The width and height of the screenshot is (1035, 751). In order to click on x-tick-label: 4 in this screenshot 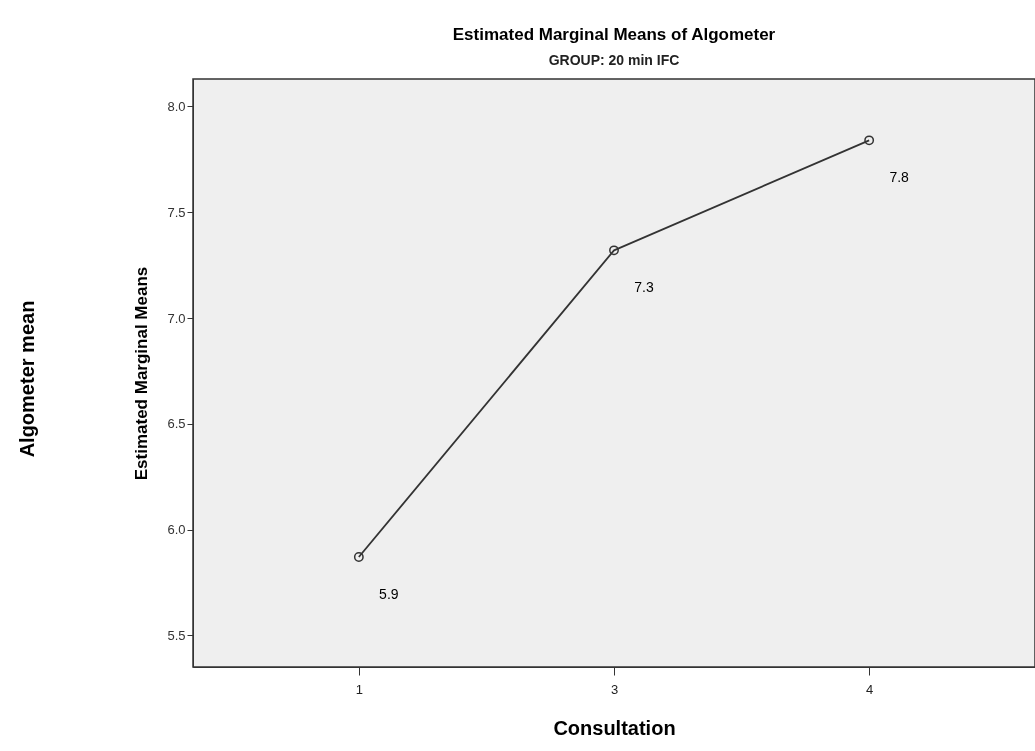, I will do `click(870, 689)`.